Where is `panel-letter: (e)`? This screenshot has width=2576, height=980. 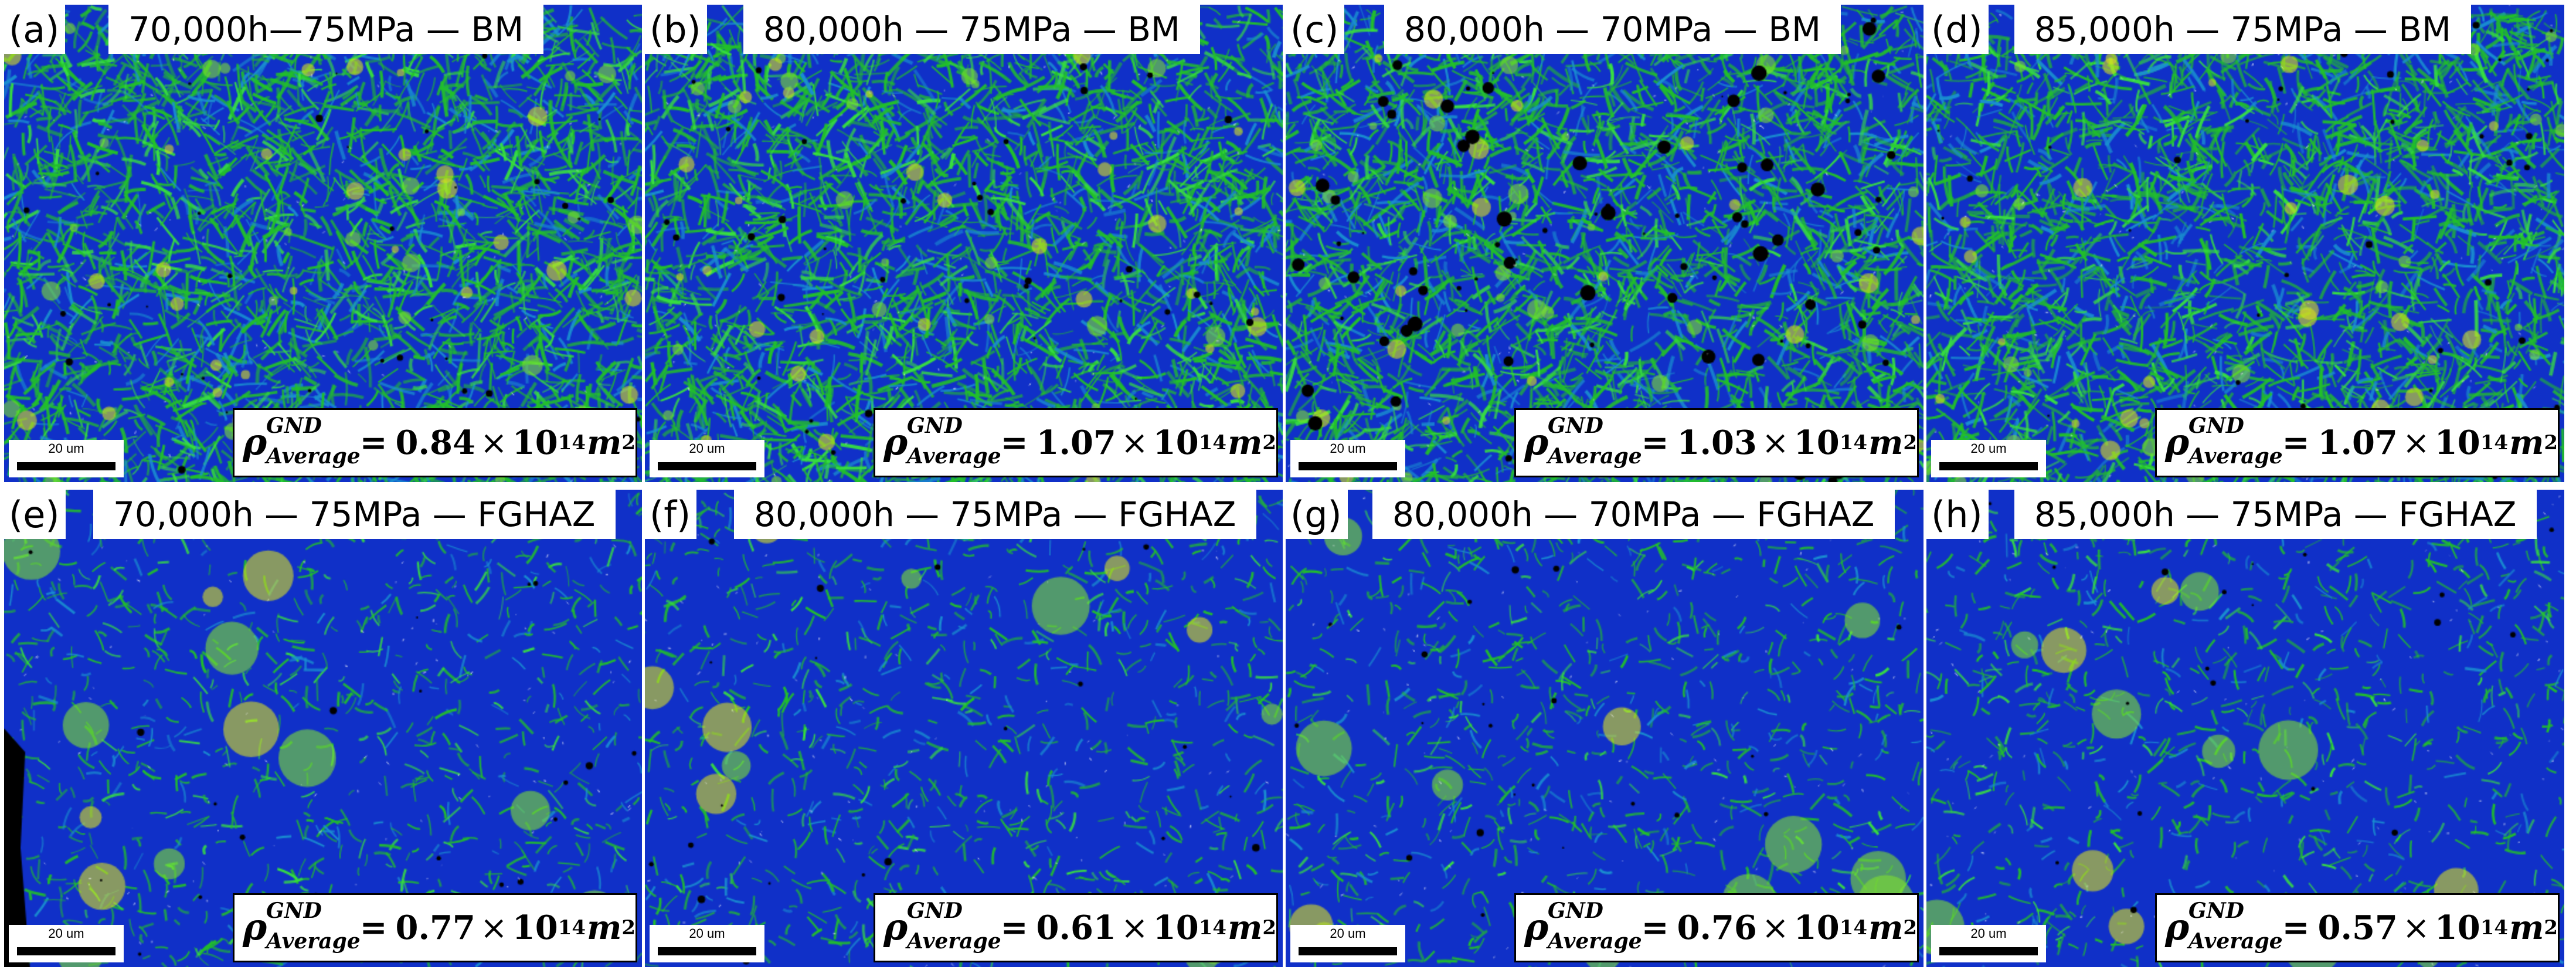 panel-letter: (e) is located at coordinates (35, 514).